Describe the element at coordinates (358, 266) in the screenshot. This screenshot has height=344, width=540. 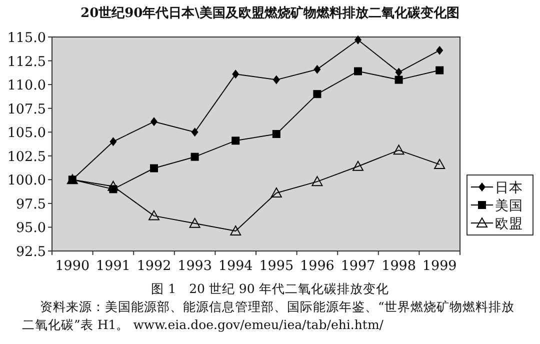
I see `x-tick-label: 1997` at that location.